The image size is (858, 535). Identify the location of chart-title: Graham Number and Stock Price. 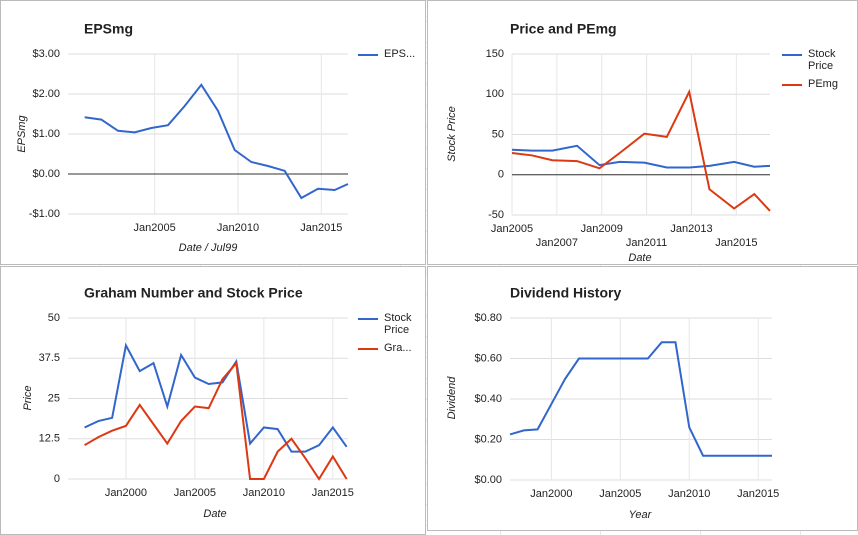
(193, 293).